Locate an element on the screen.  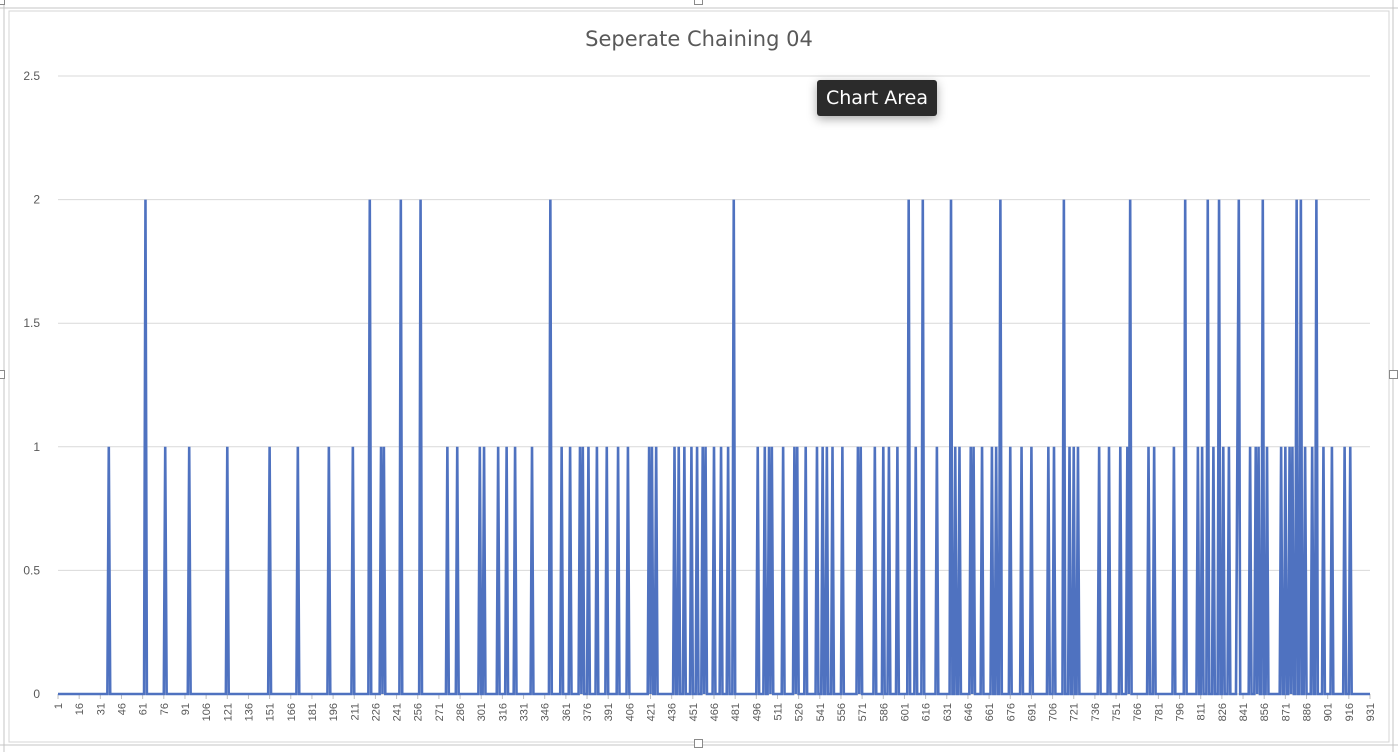
y-tick-label: 1 is located at coordinates (36, 447).